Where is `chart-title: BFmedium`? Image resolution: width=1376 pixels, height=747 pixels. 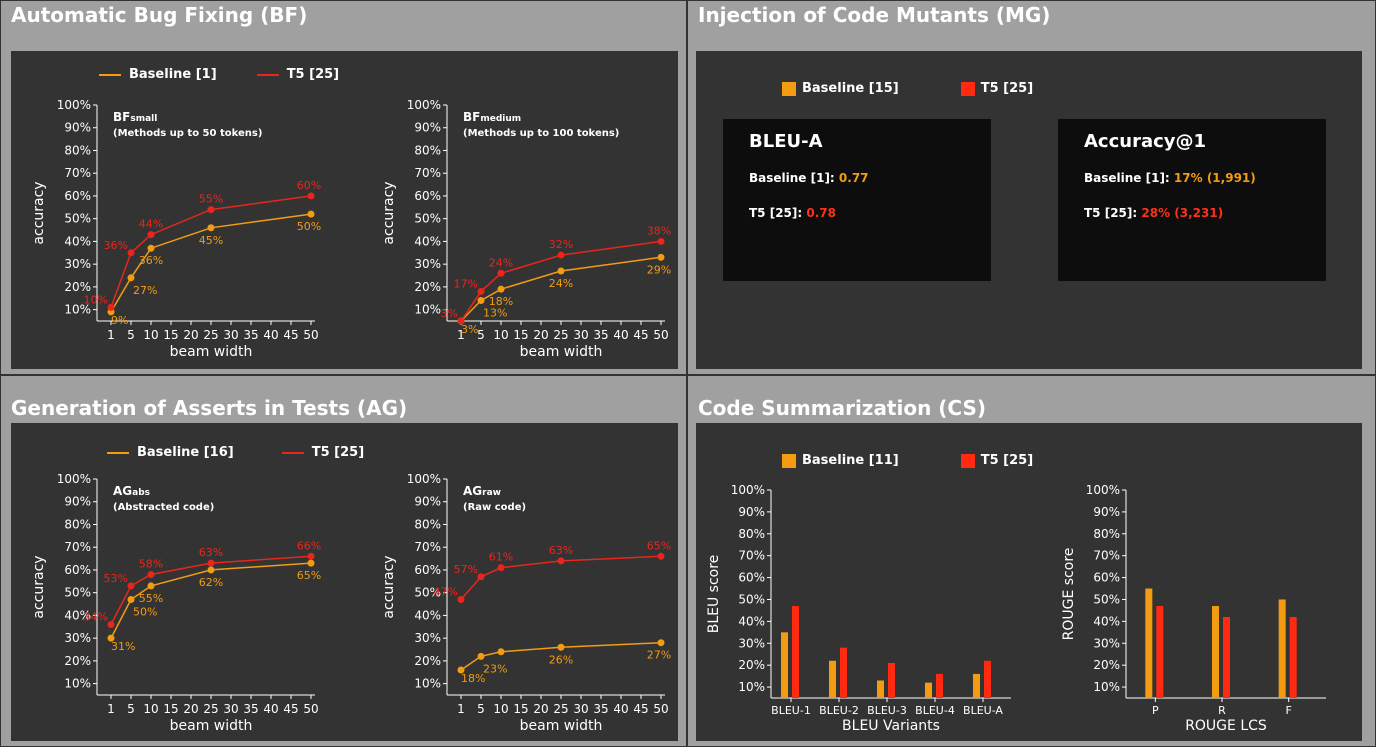 chart-title: BFmedium is located at coordinates (492, 117).